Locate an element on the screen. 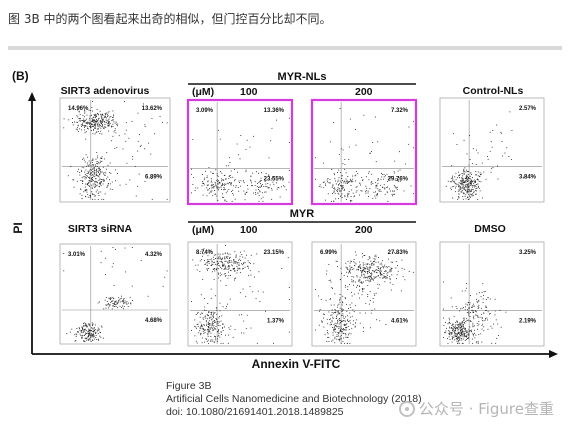 Image resolution: width=570 pixels, height=432 pixels. plot-r2-c2: 8.74% 23.15% 1.37% is located at coordinates (240, 294).